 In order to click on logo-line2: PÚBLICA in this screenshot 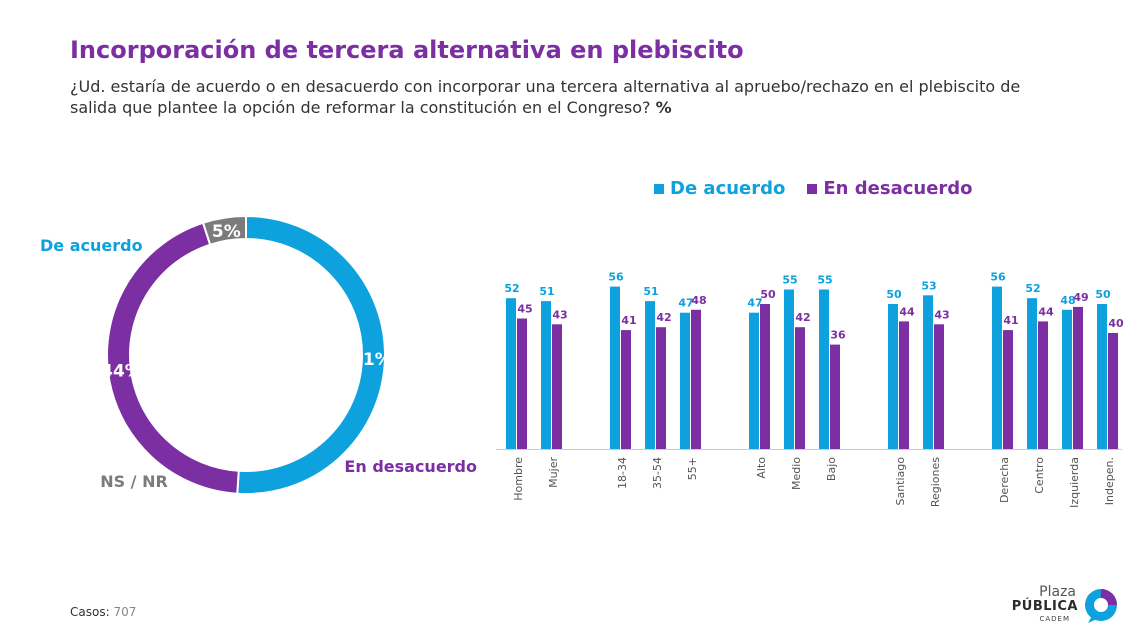, I will do `click(1044, 606)`.